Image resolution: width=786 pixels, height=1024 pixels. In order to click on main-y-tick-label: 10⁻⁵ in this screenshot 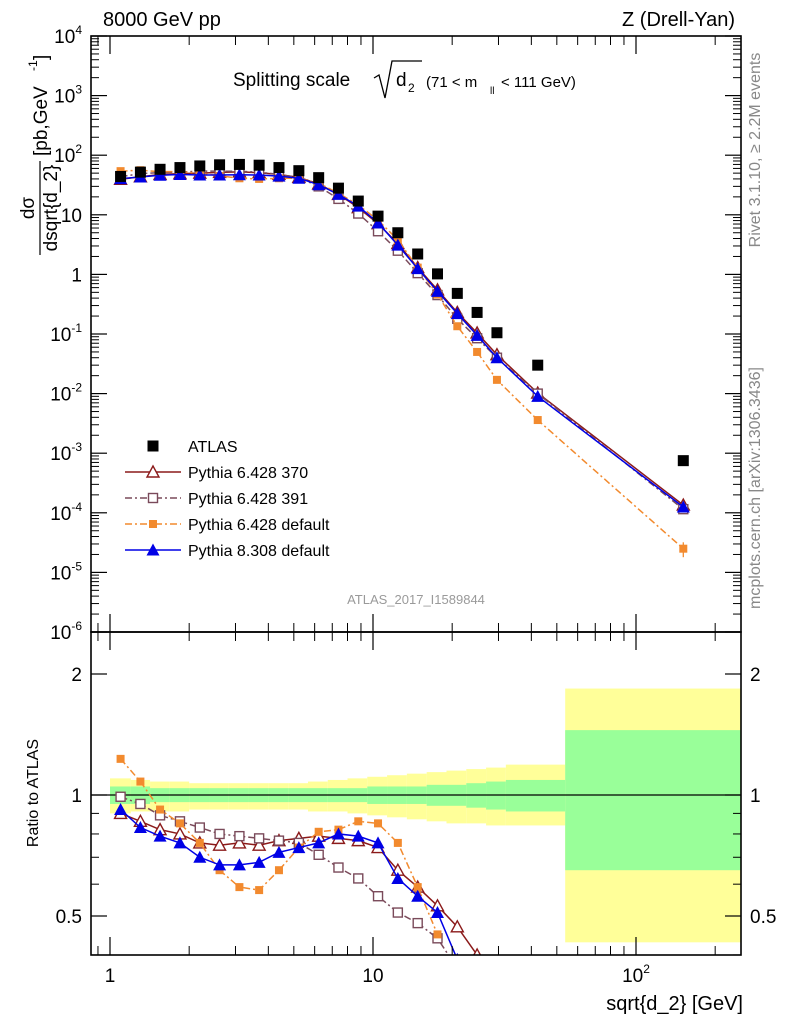, I will do `click(66, 571)`.